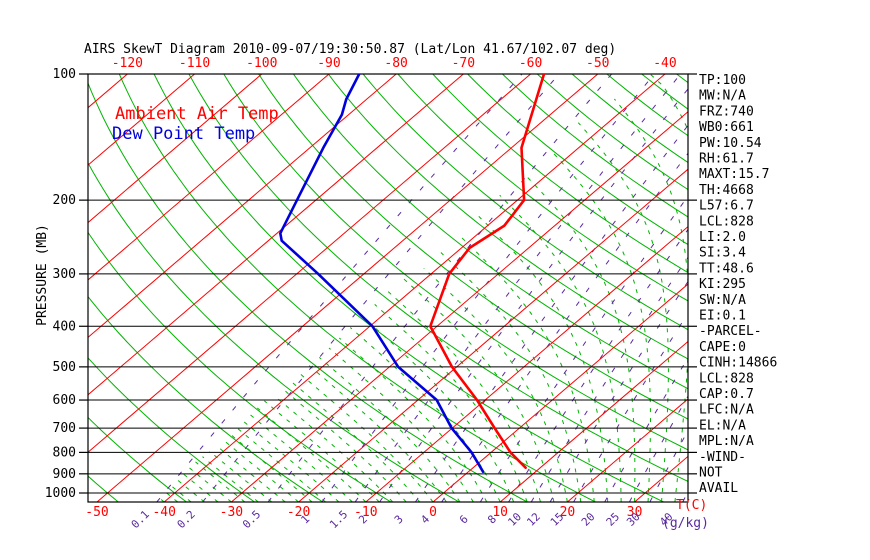 The height and width of the screenshot is (560, 870). I want to click on pressure-tick-label: 200, so click(64, 200).